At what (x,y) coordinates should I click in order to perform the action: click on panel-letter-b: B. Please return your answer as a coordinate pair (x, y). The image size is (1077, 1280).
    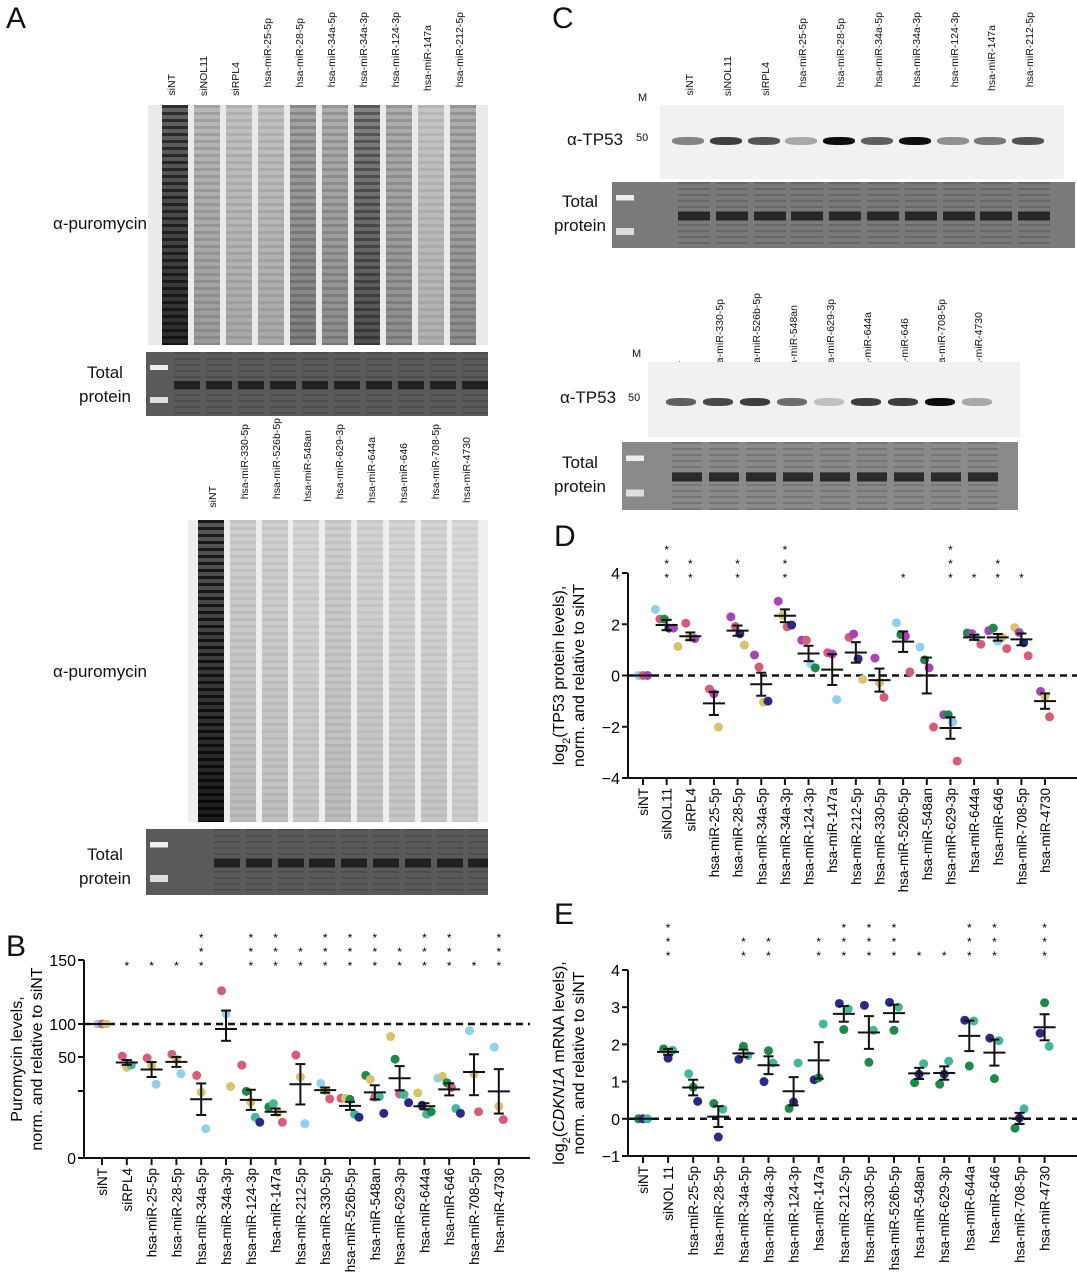
    Looking at the image, I should click on (16, 946).